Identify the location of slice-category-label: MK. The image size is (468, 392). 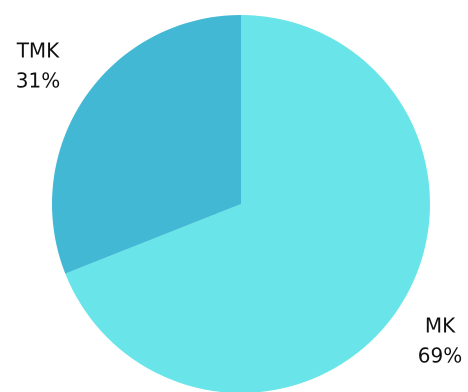
(440, 326).